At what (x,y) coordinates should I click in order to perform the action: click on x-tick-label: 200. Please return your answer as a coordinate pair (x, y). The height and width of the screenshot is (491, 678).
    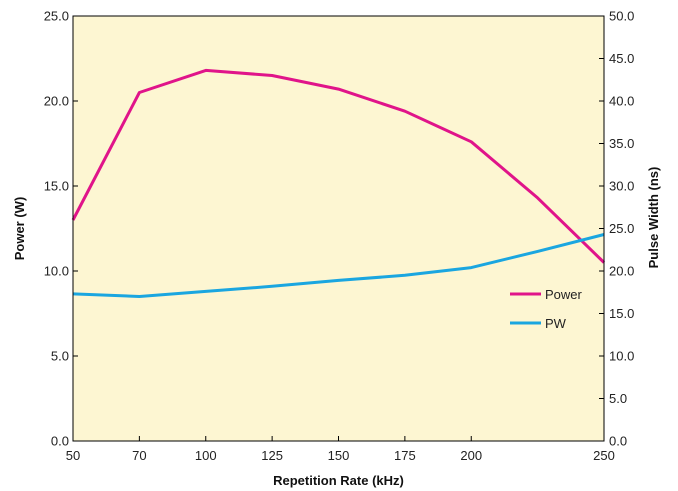
    Looking at the image, I should click on (471, 455).